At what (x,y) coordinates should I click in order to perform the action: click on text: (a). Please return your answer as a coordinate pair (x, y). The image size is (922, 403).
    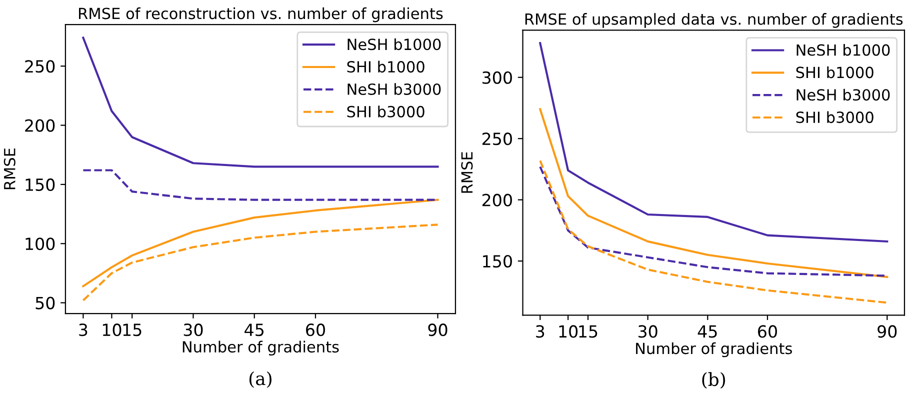
    Looking at the image, I should click on (260, 379).